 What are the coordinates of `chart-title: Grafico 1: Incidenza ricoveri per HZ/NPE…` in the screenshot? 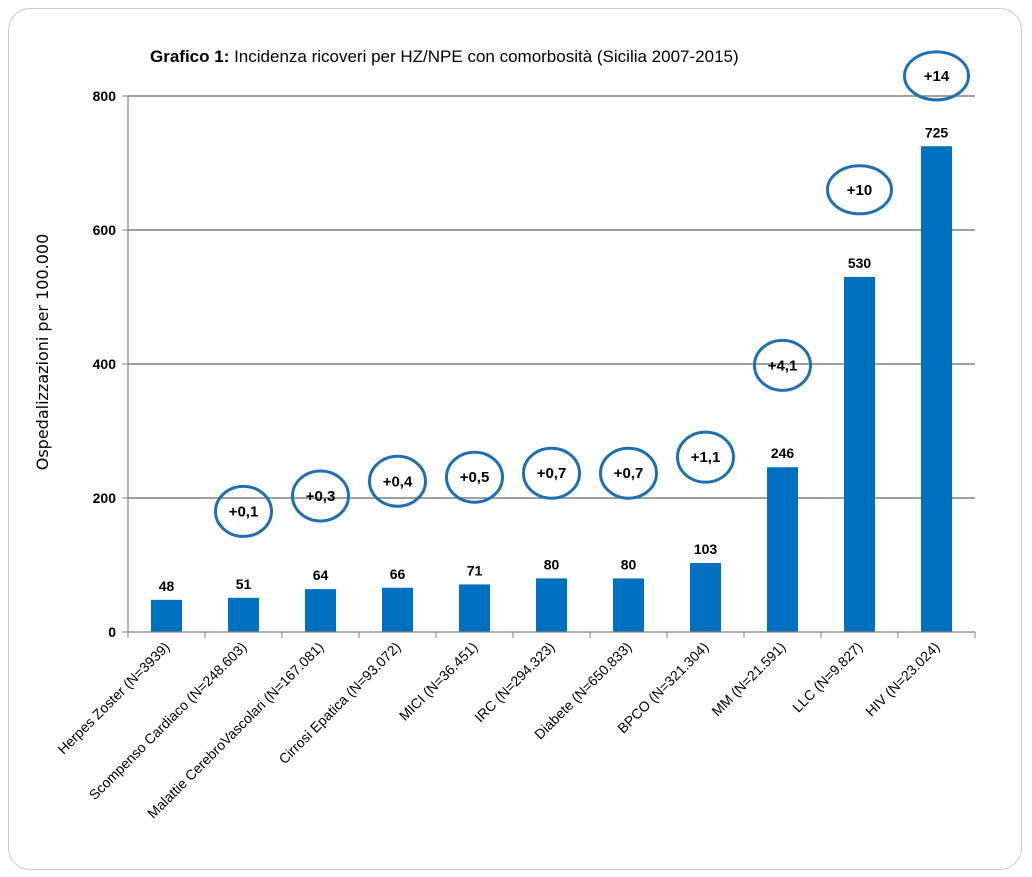 It's located at (444, 56).